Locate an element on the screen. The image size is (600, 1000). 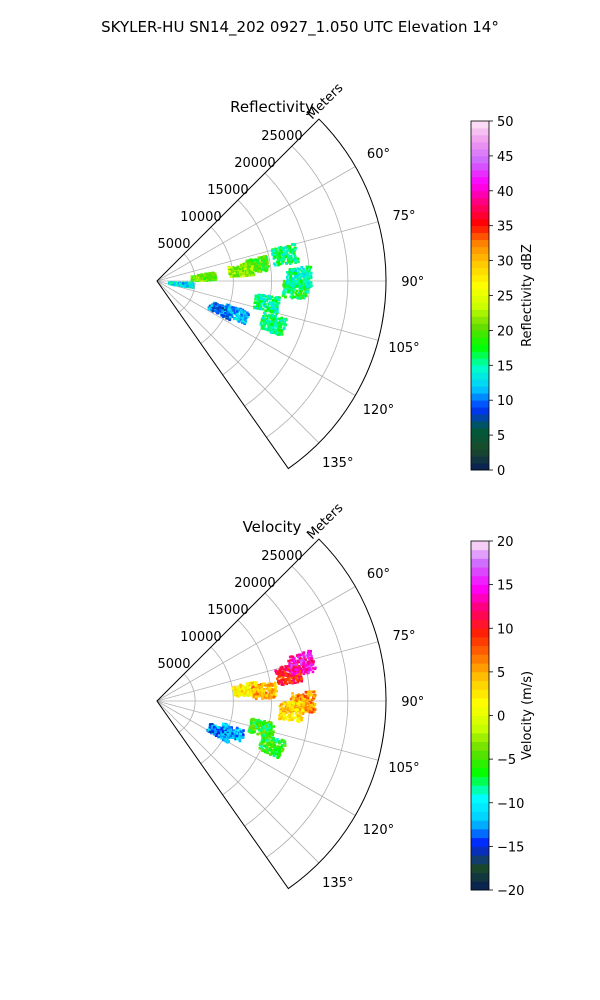
theta-tick-label: 120° is located at coordinates (378, 830).